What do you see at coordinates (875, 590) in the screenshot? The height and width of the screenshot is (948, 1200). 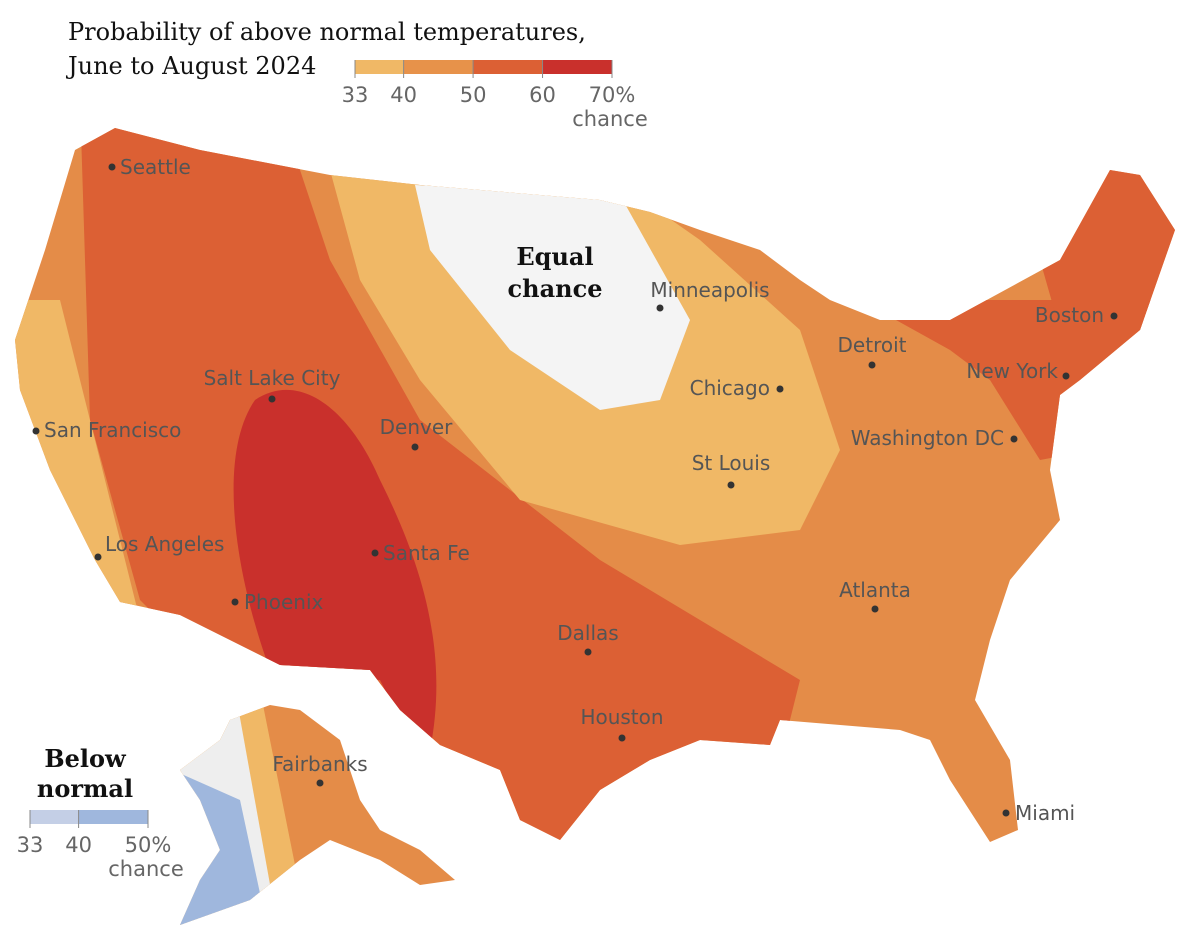 I see `city-label: Atlanta` at bounding box center [875, 590].